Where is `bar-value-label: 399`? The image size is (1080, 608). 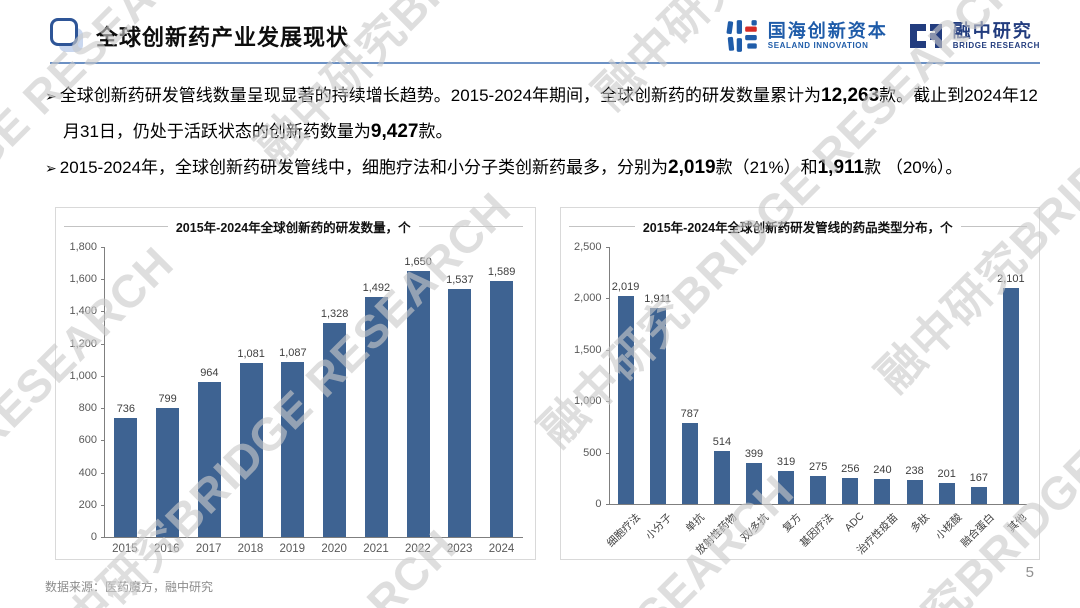 bar-value-label: 399 is located at coordinates (754, 454).